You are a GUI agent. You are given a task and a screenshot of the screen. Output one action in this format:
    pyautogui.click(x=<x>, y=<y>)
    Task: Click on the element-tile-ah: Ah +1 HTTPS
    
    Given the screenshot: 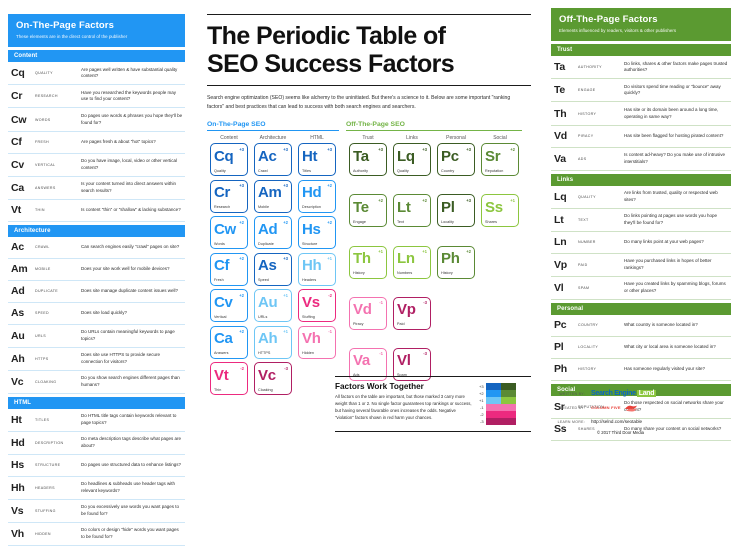 What is the action you would take?
    pyautogui.click(x=273, y=342)
    